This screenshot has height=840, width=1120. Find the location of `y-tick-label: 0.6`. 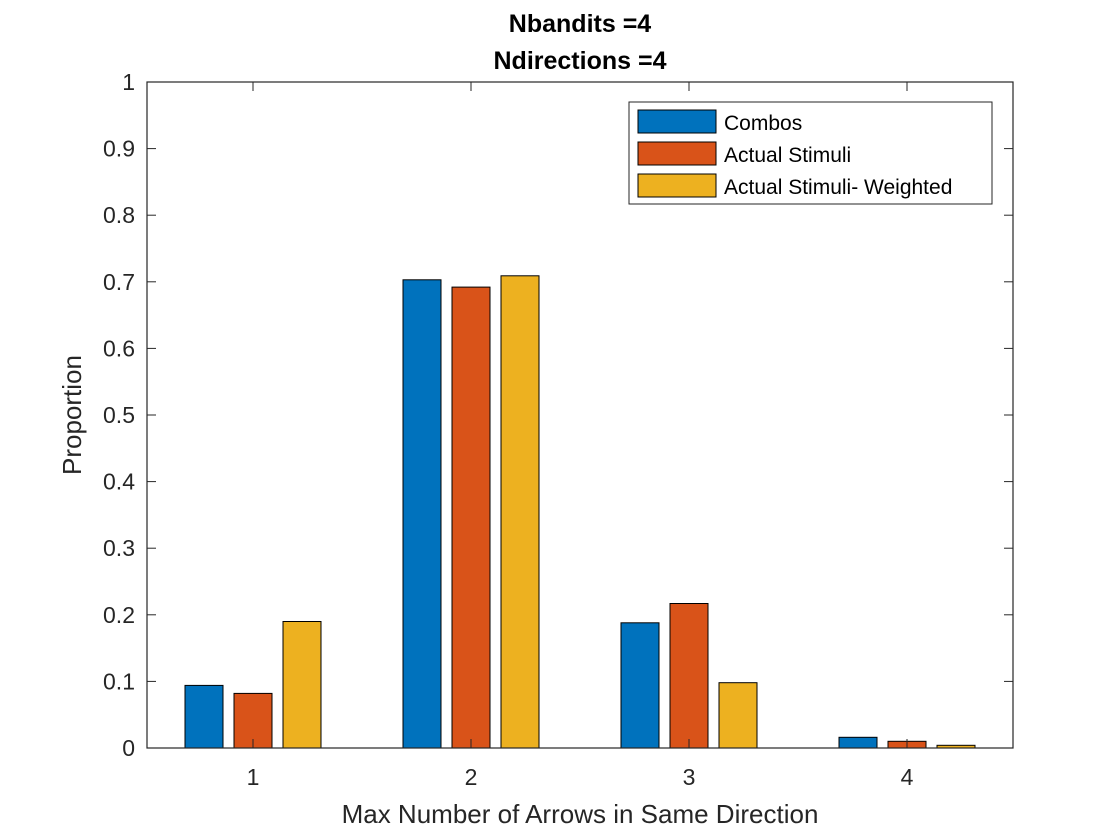

y-tick-label: 0.6 is located at coordinates (119, 348).